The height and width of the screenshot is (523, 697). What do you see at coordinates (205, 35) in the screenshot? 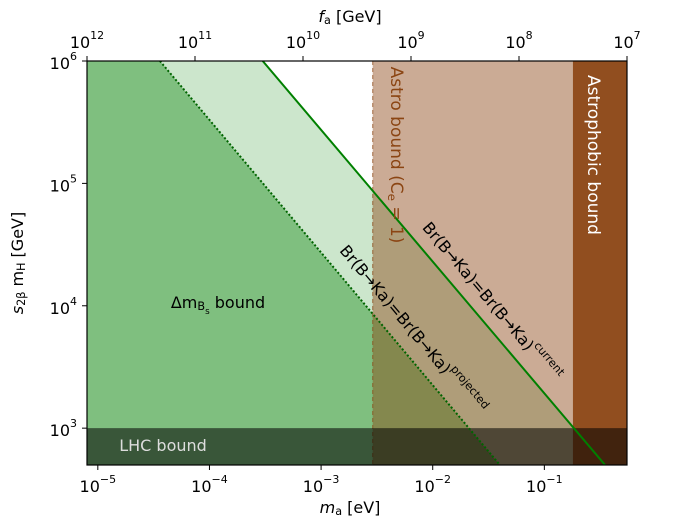
I see `tick-exponent: 11` at bounding box center [205, 35].